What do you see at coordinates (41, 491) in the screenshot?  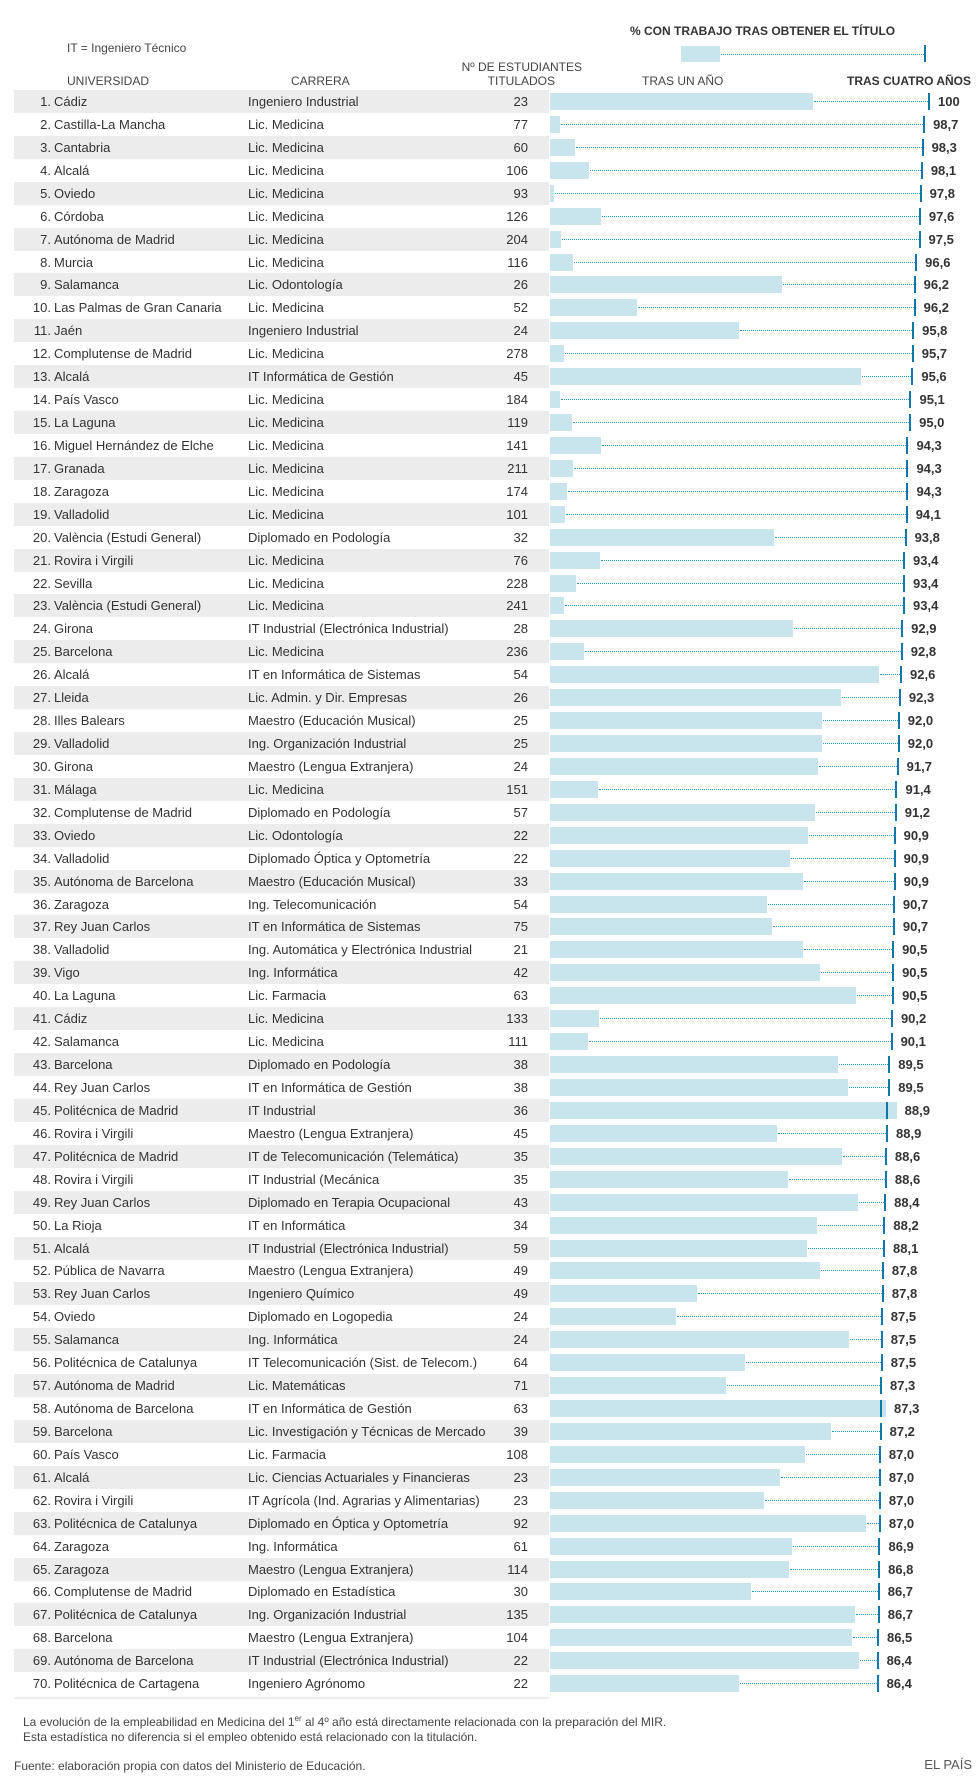 I see `rank: 18.` at bounding box center [41, 491].